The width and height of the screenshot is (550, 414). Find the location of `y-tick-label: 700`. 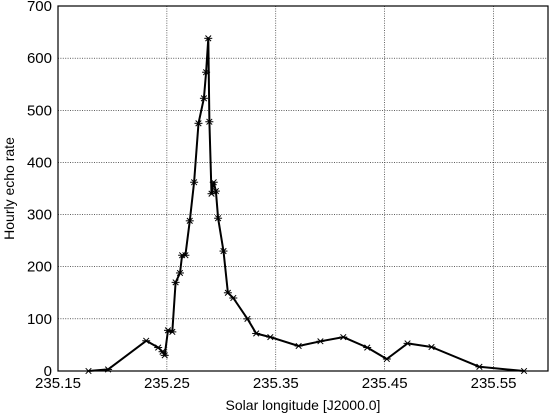

y-tick-label: 700 is located at coordinates (39, 7).